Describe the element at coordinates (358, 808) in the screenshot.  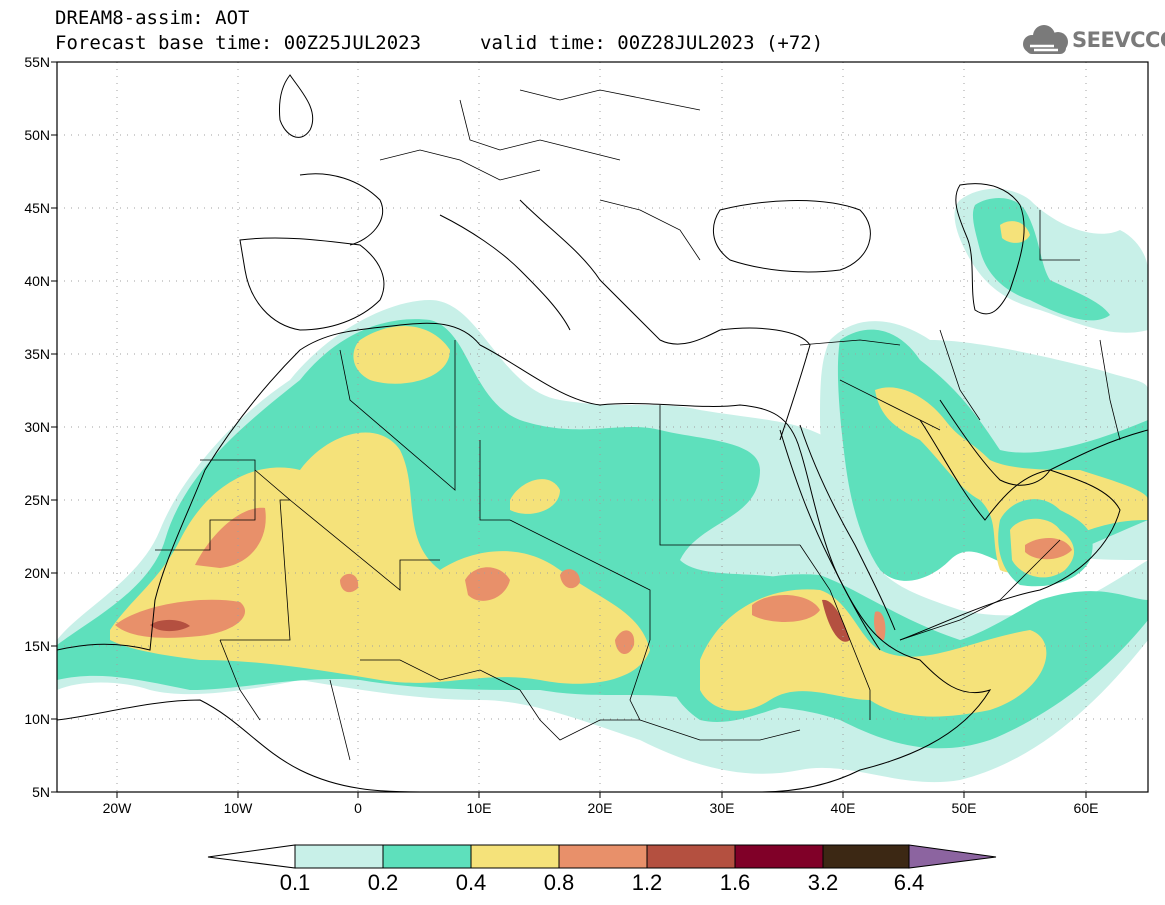
I see `lon-label: 0` at that location.